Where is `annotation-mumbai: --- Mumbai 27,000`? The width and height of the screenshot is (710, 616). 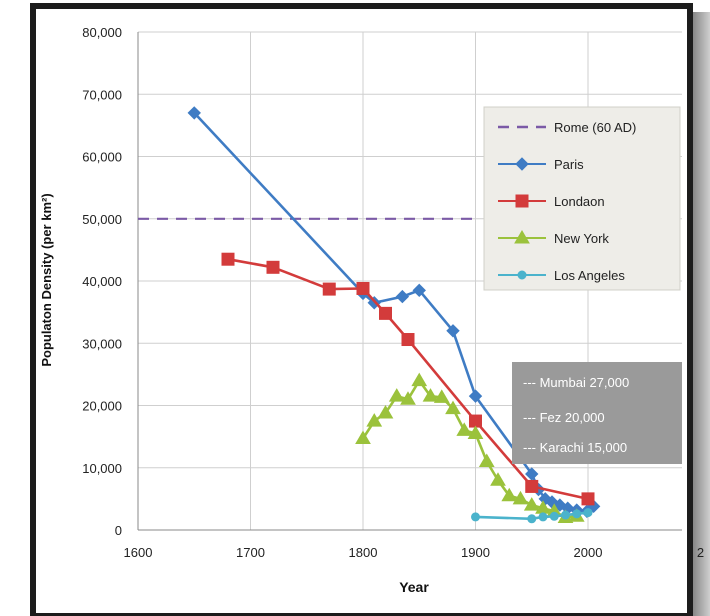
annotation-mumbai: --- Mumbai 27,000 is located at coordinates (576, 382).